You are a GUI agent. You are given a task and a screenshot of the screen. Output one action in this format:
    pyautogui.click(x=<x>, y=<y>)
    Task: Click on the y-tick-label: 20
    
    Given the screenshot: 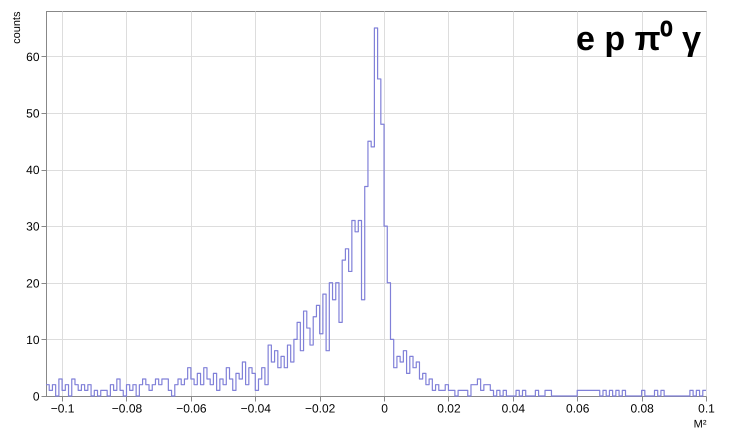 What is the action you would take?
    pyautogui.click(x=33, y=283)
    